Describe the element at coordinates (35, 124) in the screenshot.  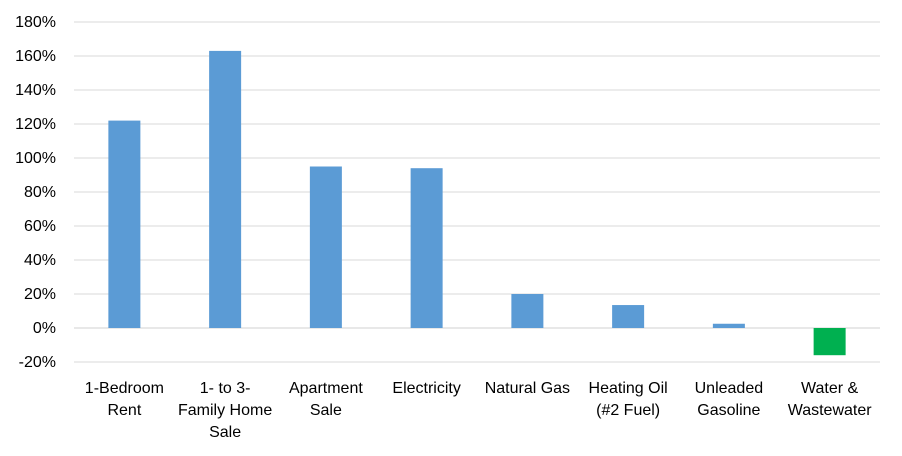
I see `y-tick-label: 120%` at that location.